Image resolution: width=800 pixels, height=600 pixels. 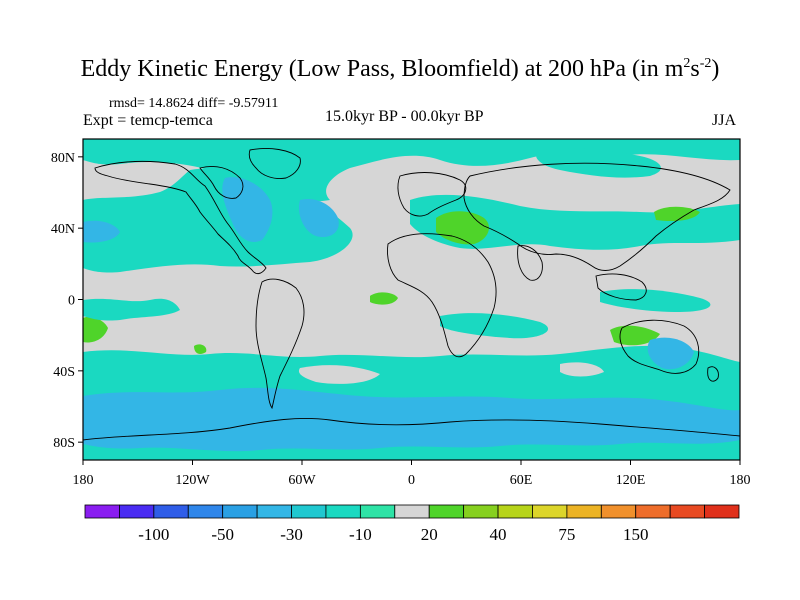 I want to click on field-cyan-na, so click(x=218, y=220).